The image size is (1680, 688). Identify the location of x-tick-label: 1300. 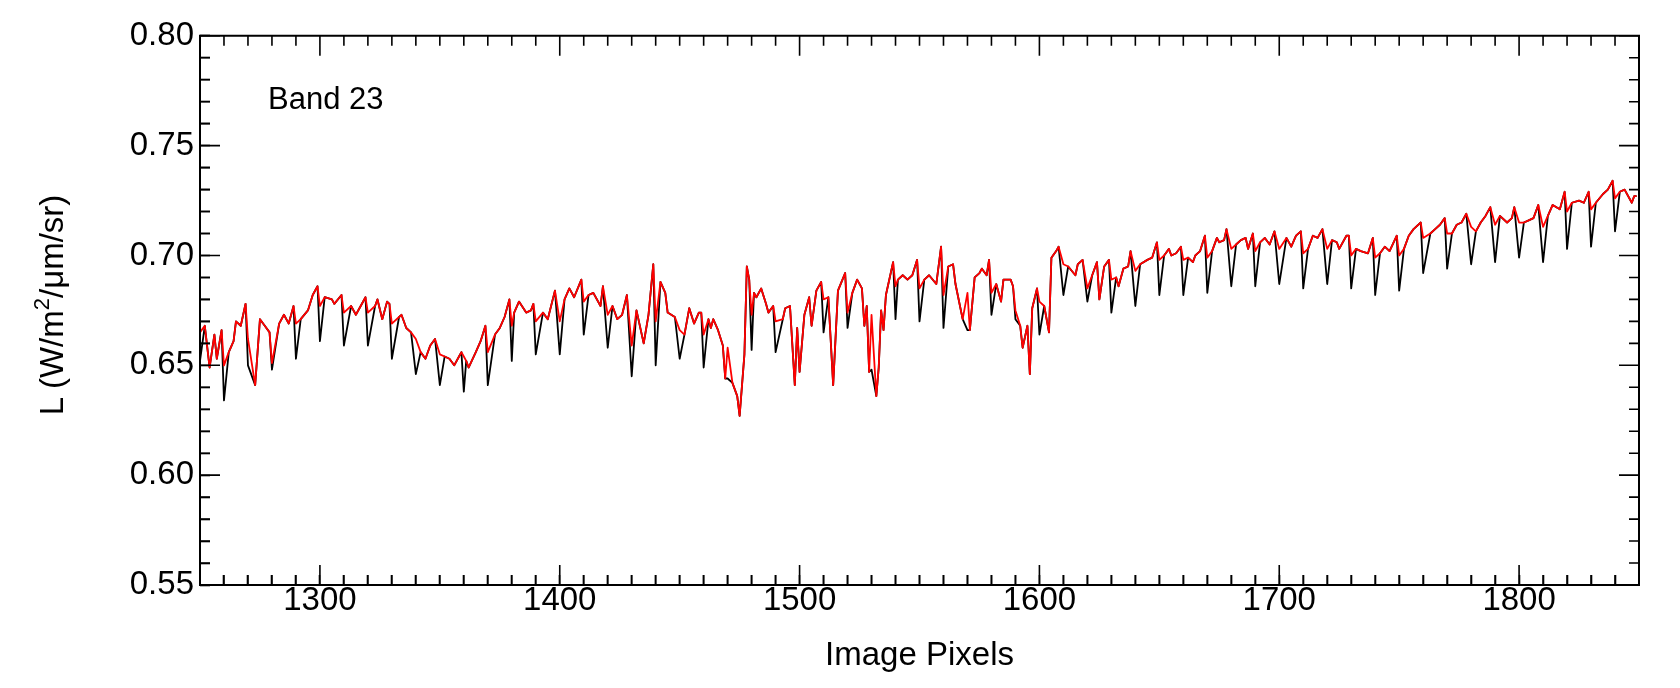
(320, 598).